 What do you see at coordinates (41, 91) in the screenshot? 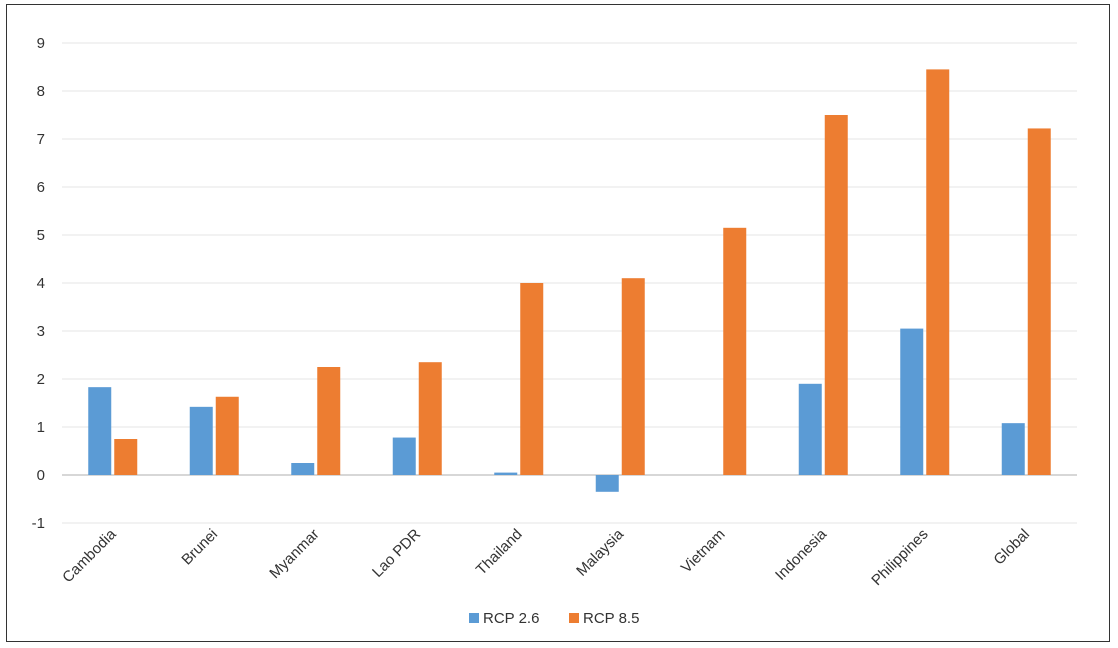
I see `y-tick-label: 8` at bounding box center [41, 91].